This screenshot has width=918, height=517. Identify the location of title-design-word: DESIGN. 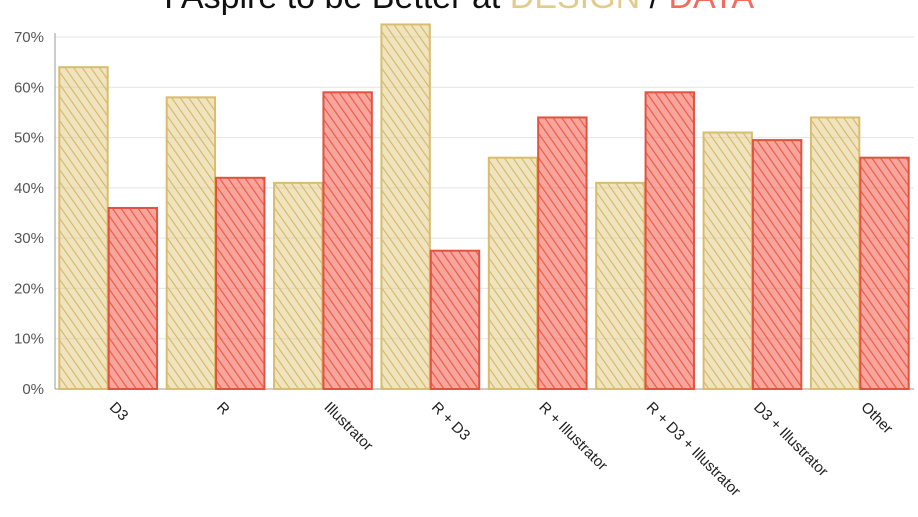
(575, 8).